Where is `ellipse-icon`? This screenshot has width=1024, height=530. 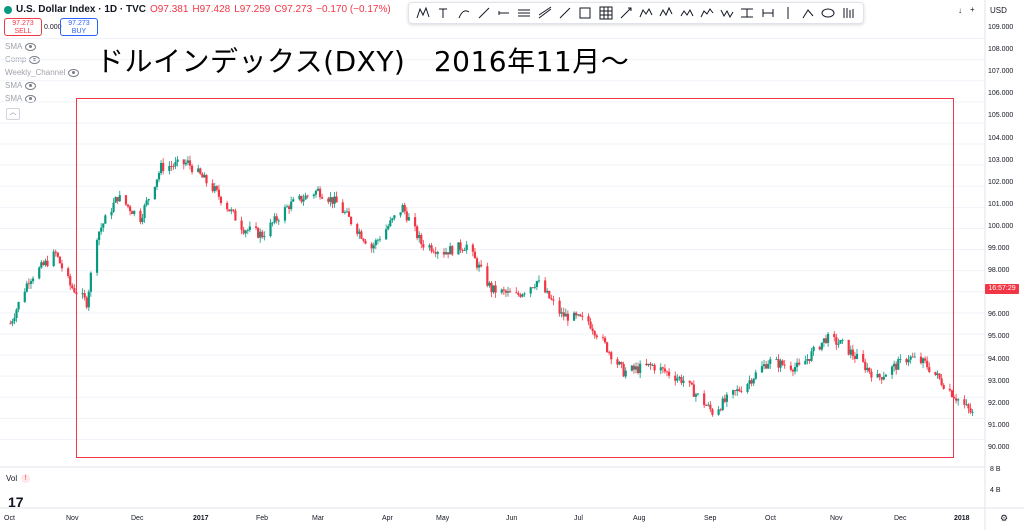
ellipse-icon is located at coordinates (828, 13).